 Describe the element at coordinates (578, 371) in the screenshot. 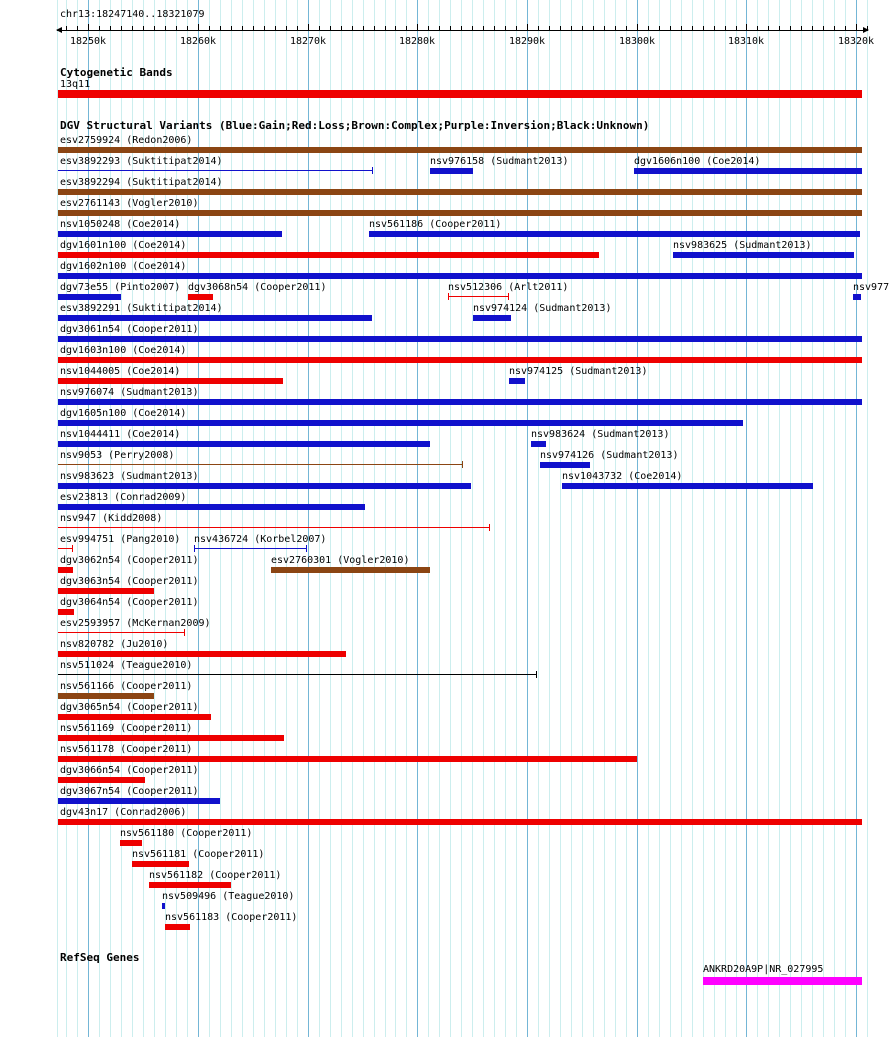

I see `variant-label: nsv974125 (Sudmant2013)` at that location.